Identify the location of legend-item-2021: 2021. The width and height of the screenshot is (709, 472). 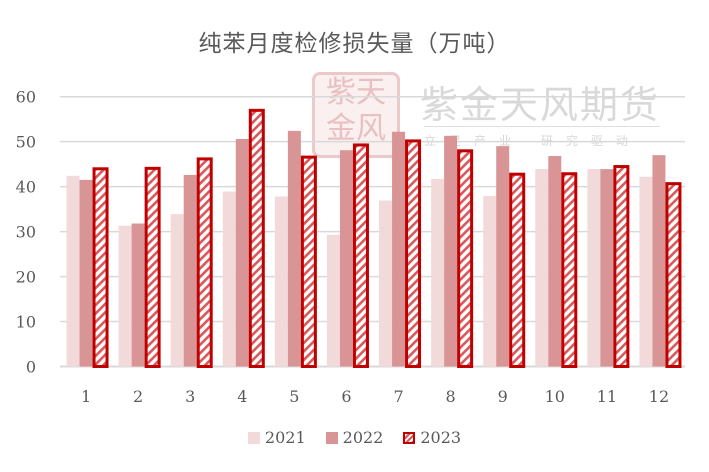
(276, 437).